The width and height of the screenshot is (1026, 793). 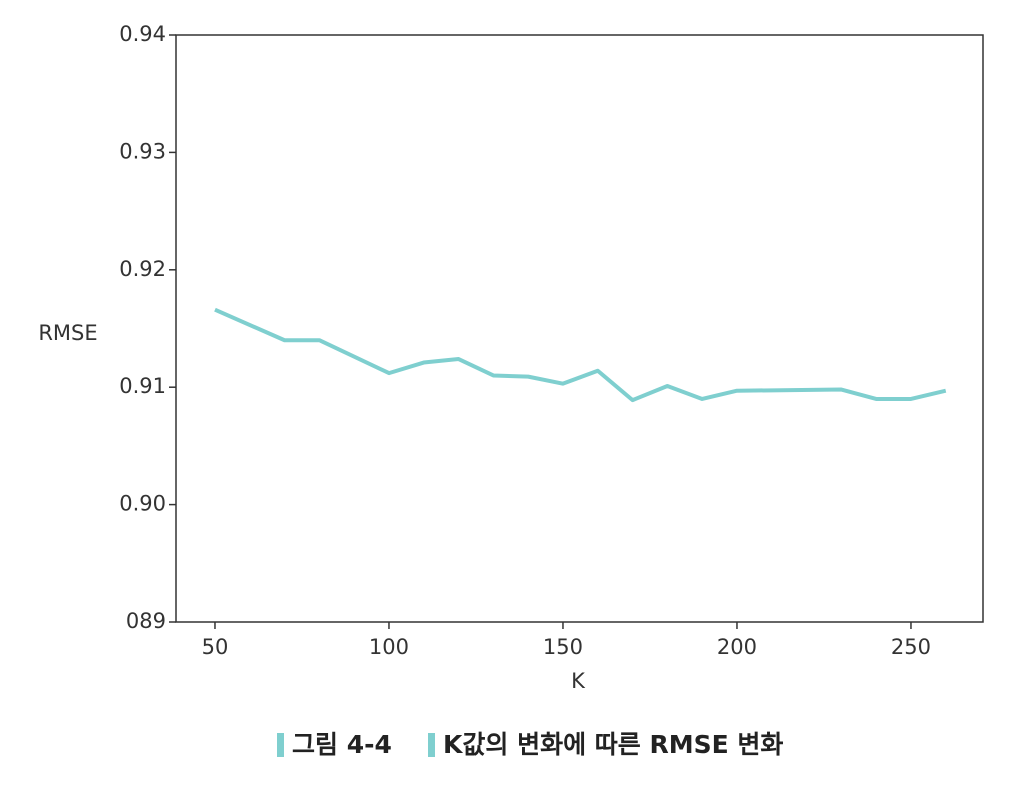 What do you see at coordinates (911, 647) in the screenshot?
I see `x-tick-label: 250` at bounding box center [911, 647].